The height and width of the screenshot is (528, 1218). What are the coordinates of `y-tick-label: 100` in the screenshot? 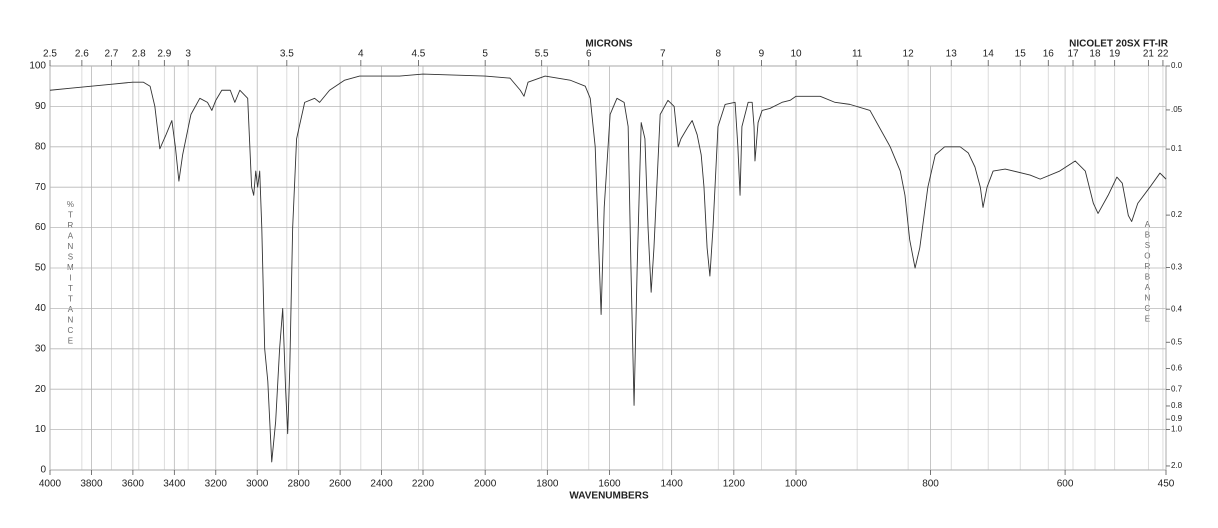 It's located at (37, 66).